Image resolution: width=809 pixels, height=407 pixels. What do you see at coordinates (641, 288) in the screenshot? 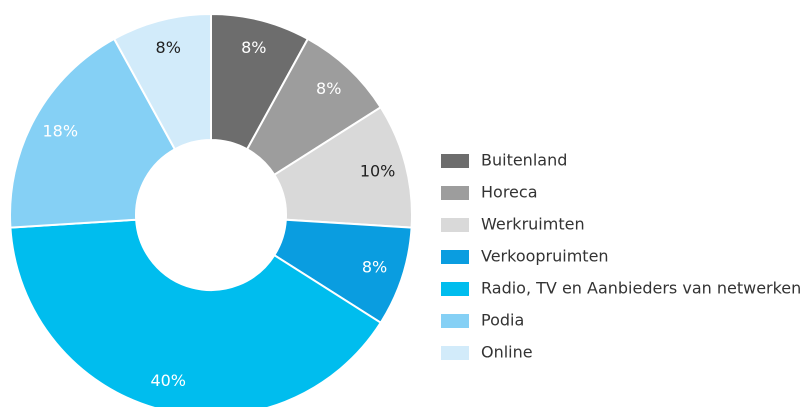
I see `legend-label: Radio, TV en Aanbieders van netwerken` at bounding box center [641, 288].